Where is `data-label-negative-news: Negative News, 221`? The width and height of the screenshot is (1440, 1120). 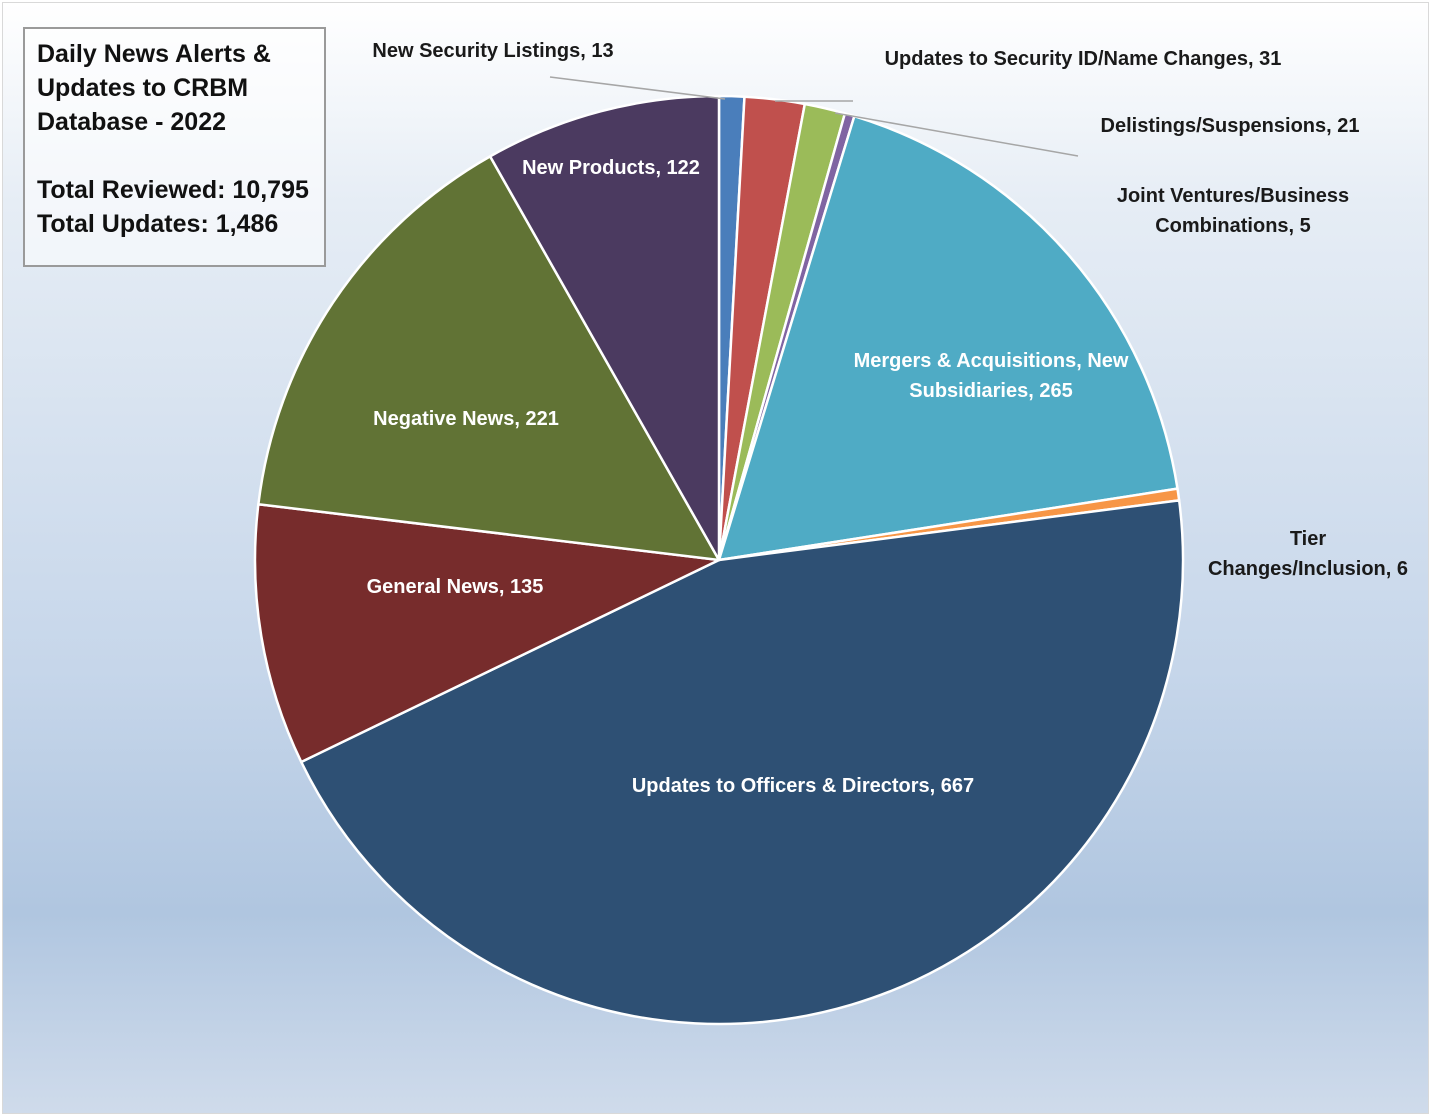
data-label-negative-news: Negative News, 221 is located at coordinates (466, 419).